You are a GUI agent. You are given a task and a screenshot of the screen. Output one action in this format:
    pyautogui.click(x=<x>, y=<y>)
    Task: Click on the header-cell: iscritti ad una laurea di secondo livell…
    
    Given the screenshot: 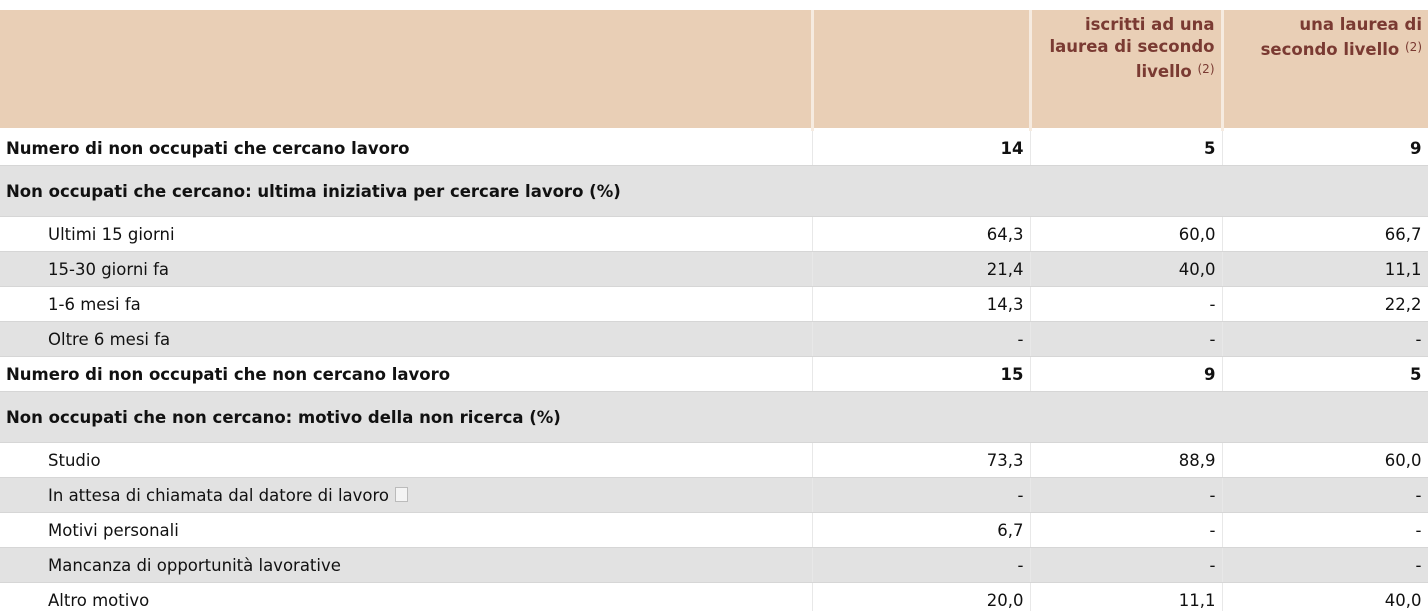 What is the action you would take?
    pyautogui.click(x=1127, y=70)
    